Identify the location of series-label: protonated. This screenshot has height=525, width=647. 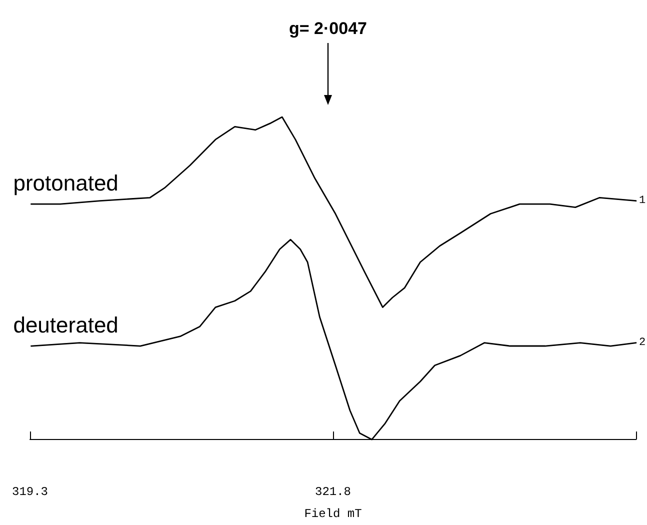
(65, 183).